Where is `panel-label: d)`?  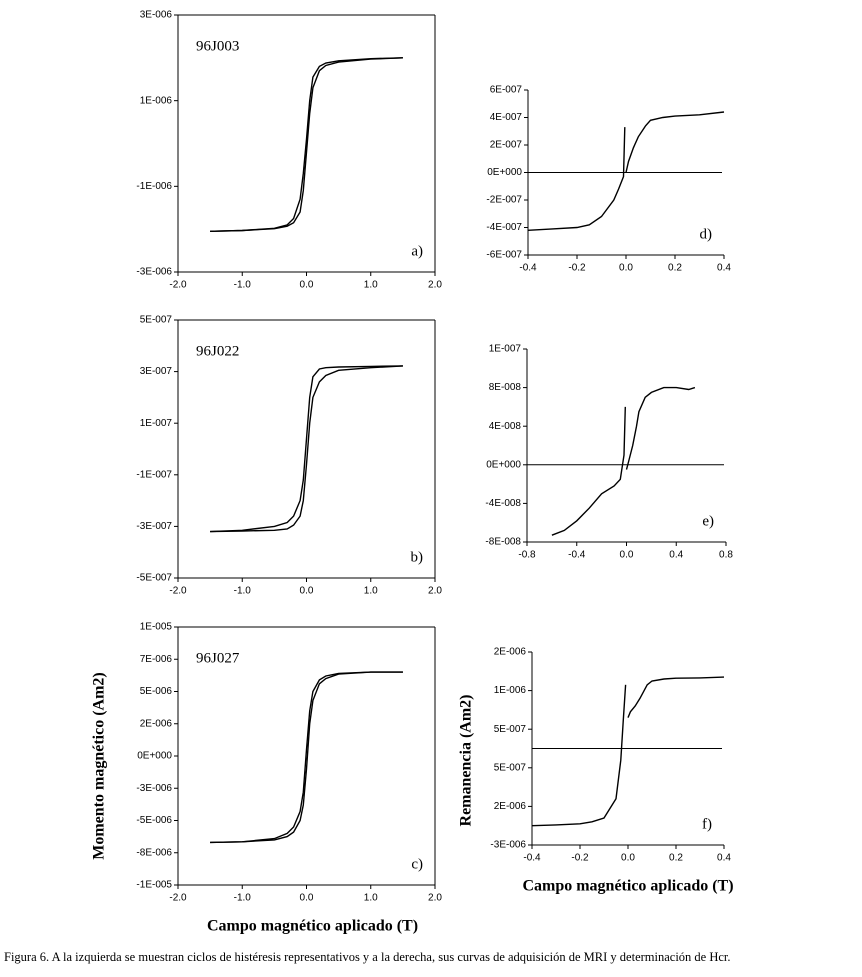 panel-label: d) is located at coordinates (706, 234).